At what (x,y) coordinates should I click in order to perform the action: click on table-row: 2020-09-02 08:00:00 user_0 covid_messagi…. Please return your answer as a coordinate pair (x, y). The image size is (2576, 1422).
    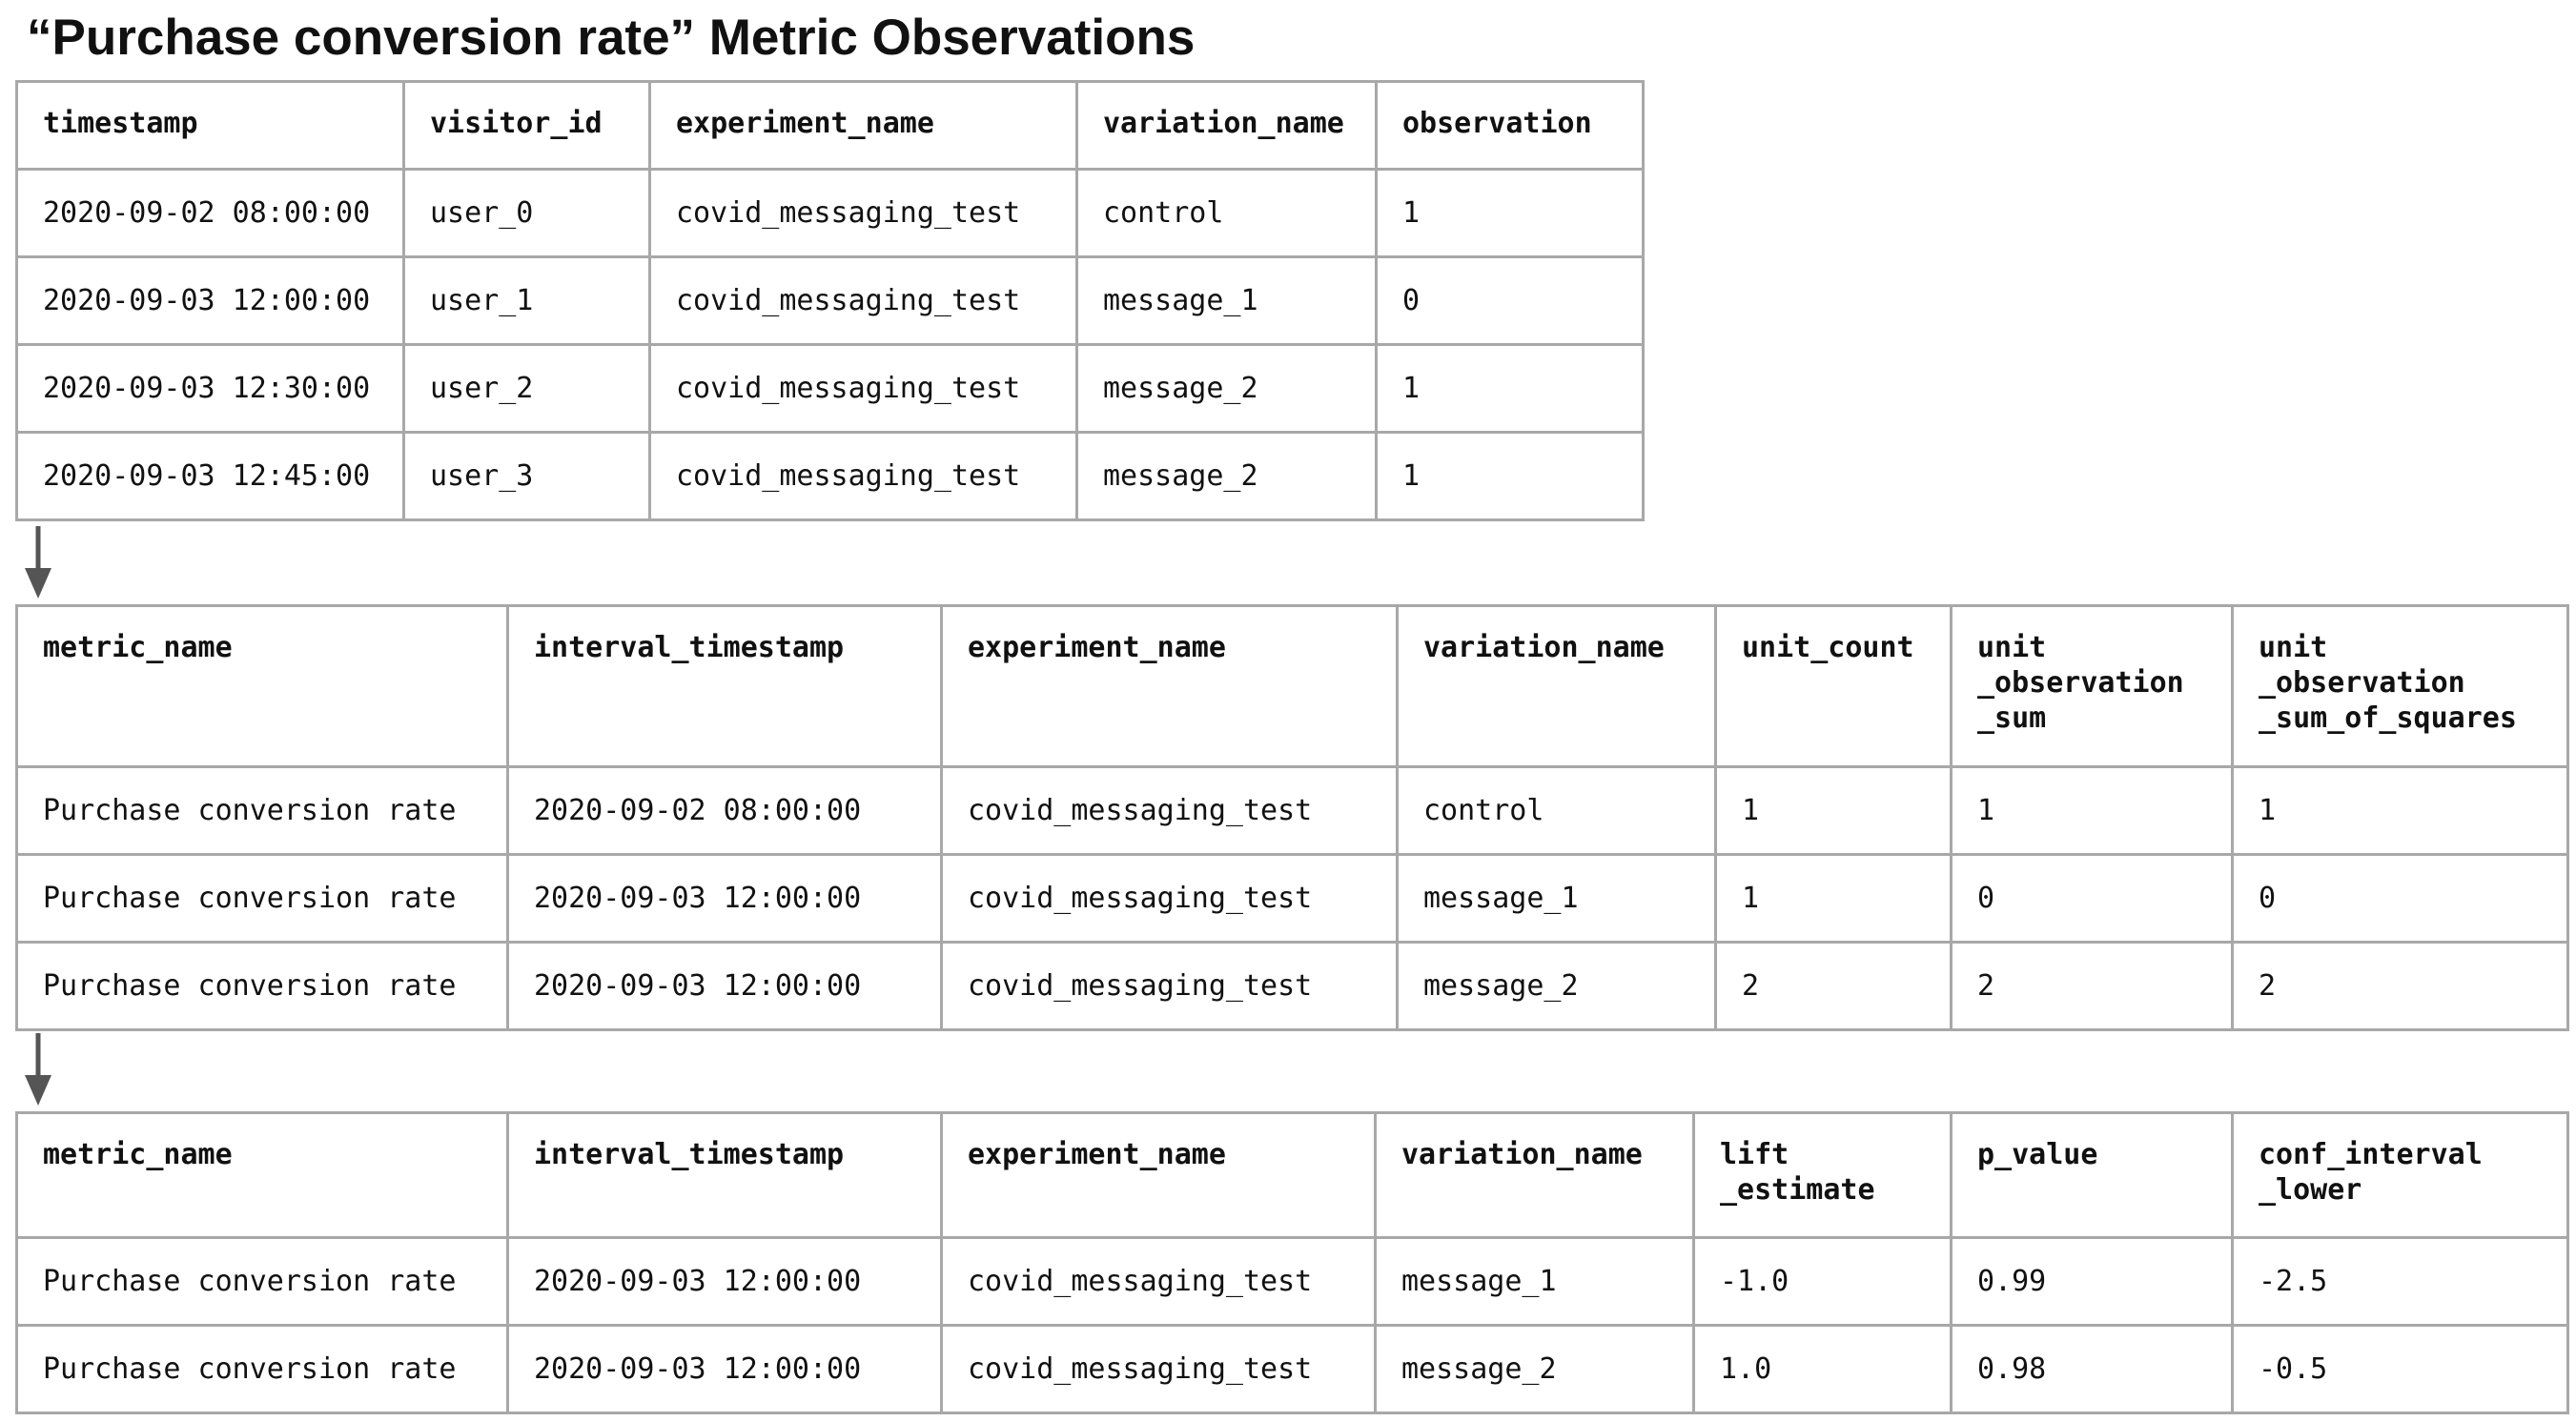
    Looking at the image, I should click on (830, 213).